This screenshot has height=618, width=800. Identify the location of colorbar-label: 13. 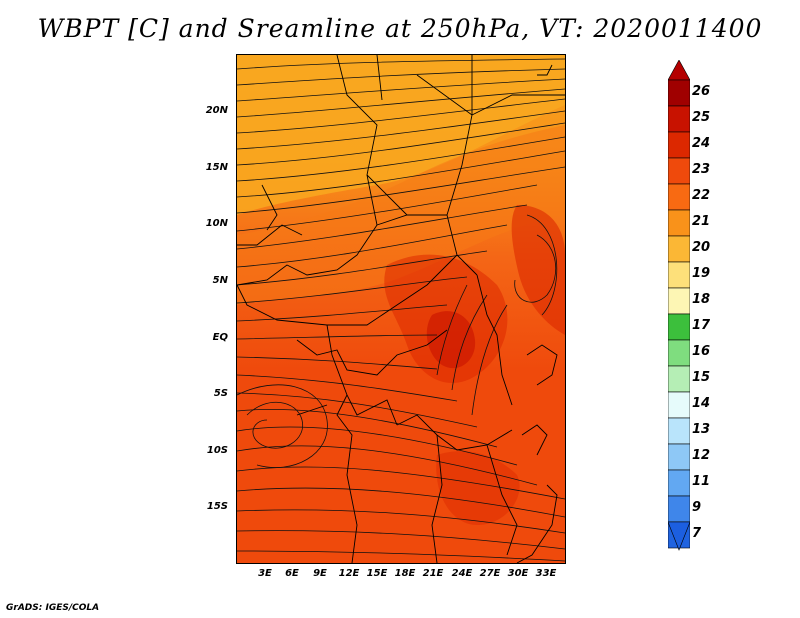
(701, 429).